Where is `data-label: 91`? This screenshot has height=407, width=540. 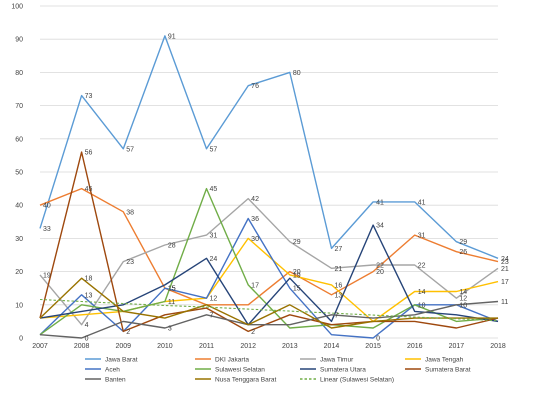
data-label: 91 is located at coordinates (172, 36).